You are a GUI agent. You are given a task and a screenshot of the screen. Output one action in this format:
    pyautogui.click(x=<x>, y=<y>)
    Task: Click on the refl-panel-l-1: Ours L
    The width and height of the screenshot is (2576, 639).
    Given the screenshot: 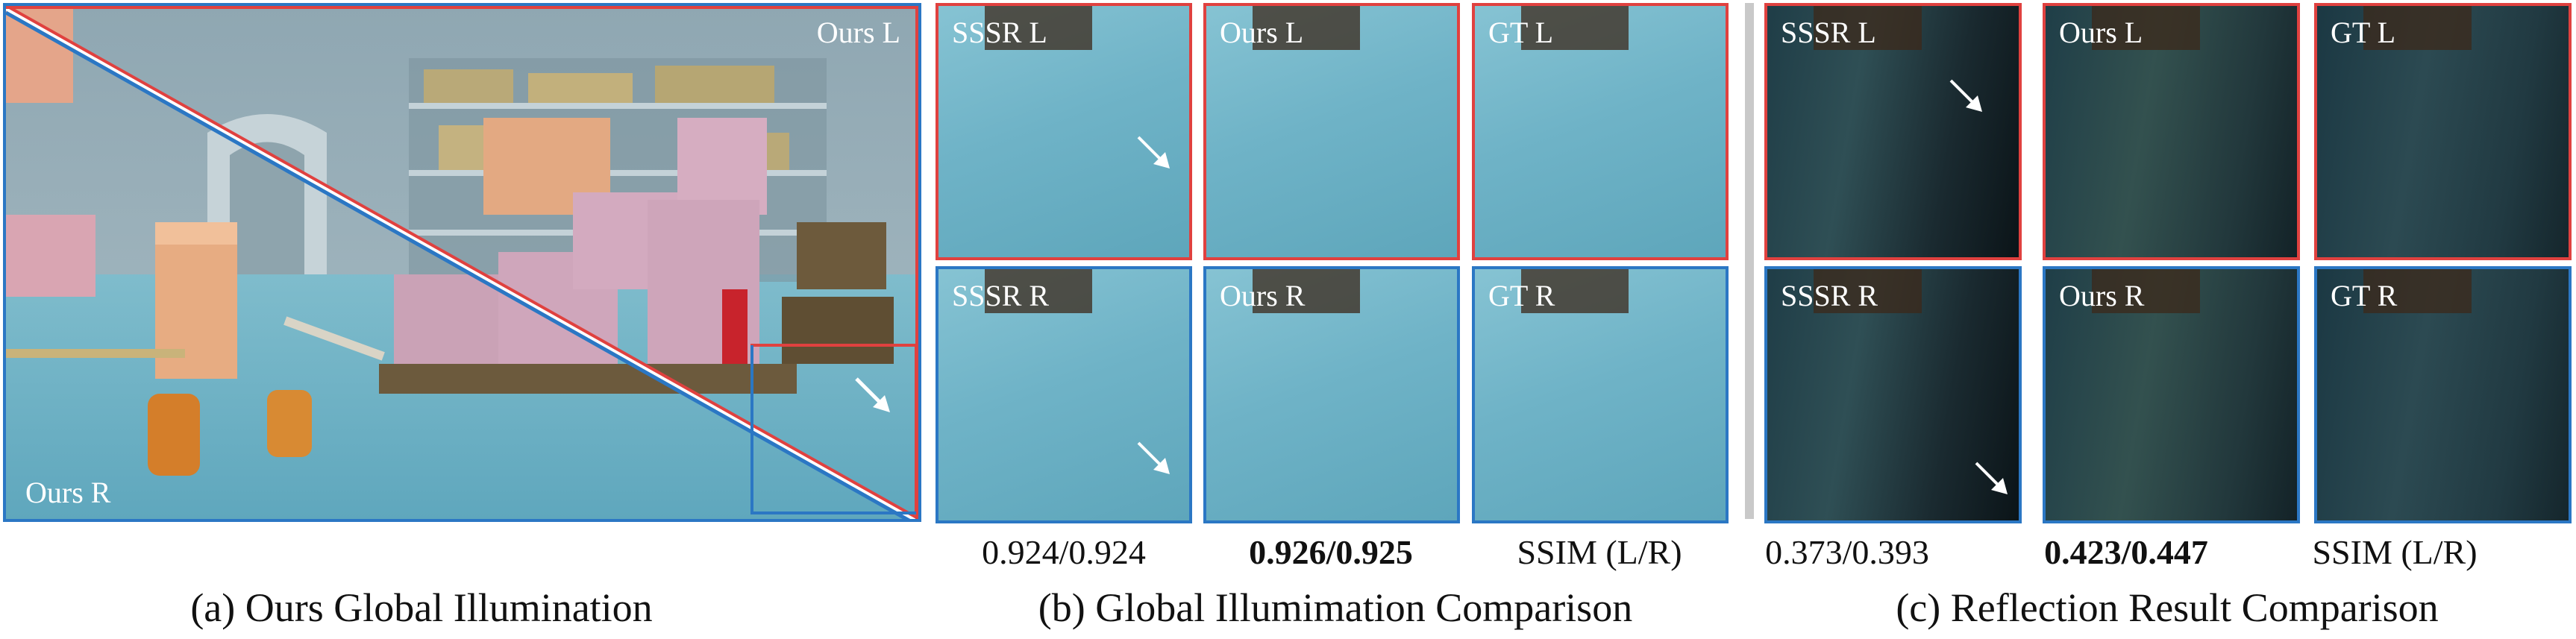 What is the action you would take?
    pyautogui.click(x=2171, y=131)
    